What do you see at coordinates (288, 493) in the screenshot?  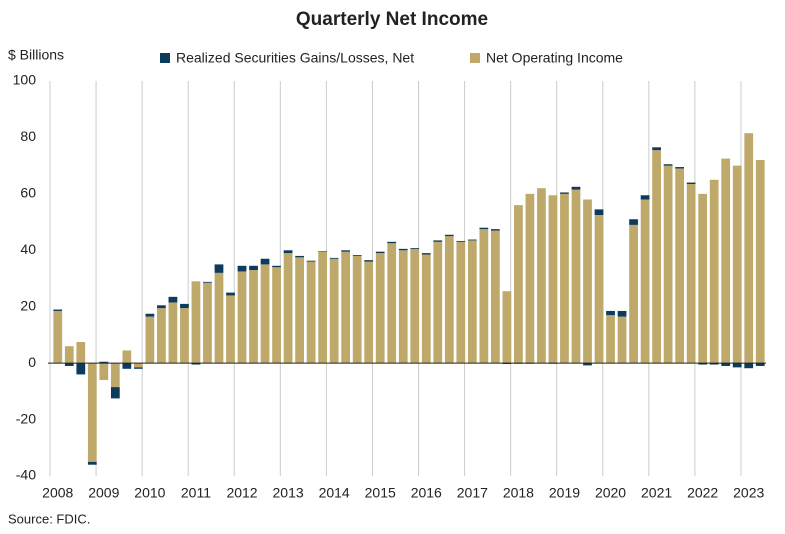 I see `x-tick-label: 2013` at bounding box center [288, 493].